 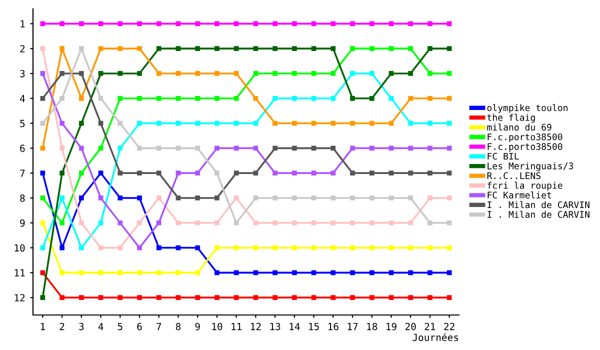 What do you see at coordinates (22, 98) in the screenshot?
I see `y-tick-label: 4` at bounding box center [22, 98].